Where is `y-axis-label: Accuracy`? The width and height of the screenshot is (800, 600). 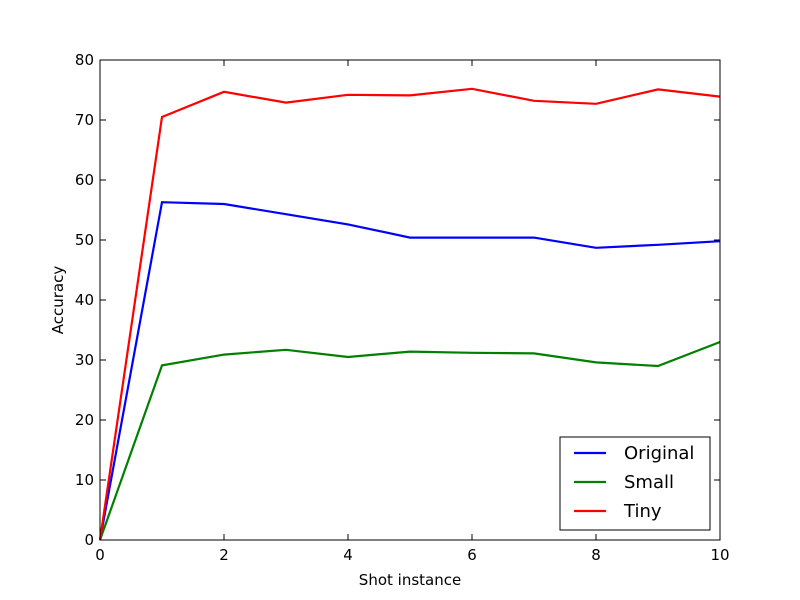
y-axis-label: Accuracy is located at coordinates (58, 300).